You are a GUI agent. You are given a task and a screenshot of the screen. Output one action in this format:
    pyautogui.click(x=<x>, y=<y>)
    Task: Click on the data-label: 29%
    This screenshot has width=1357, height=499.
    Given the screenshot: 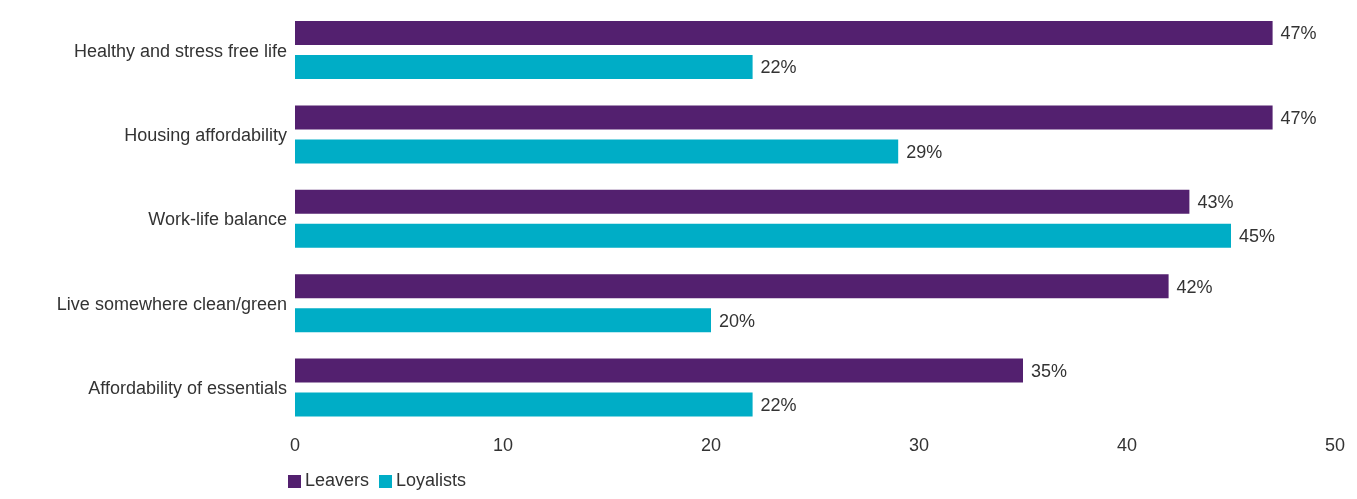 What is the action you would take?
    pyautogui.click(x=924, y=151)
    